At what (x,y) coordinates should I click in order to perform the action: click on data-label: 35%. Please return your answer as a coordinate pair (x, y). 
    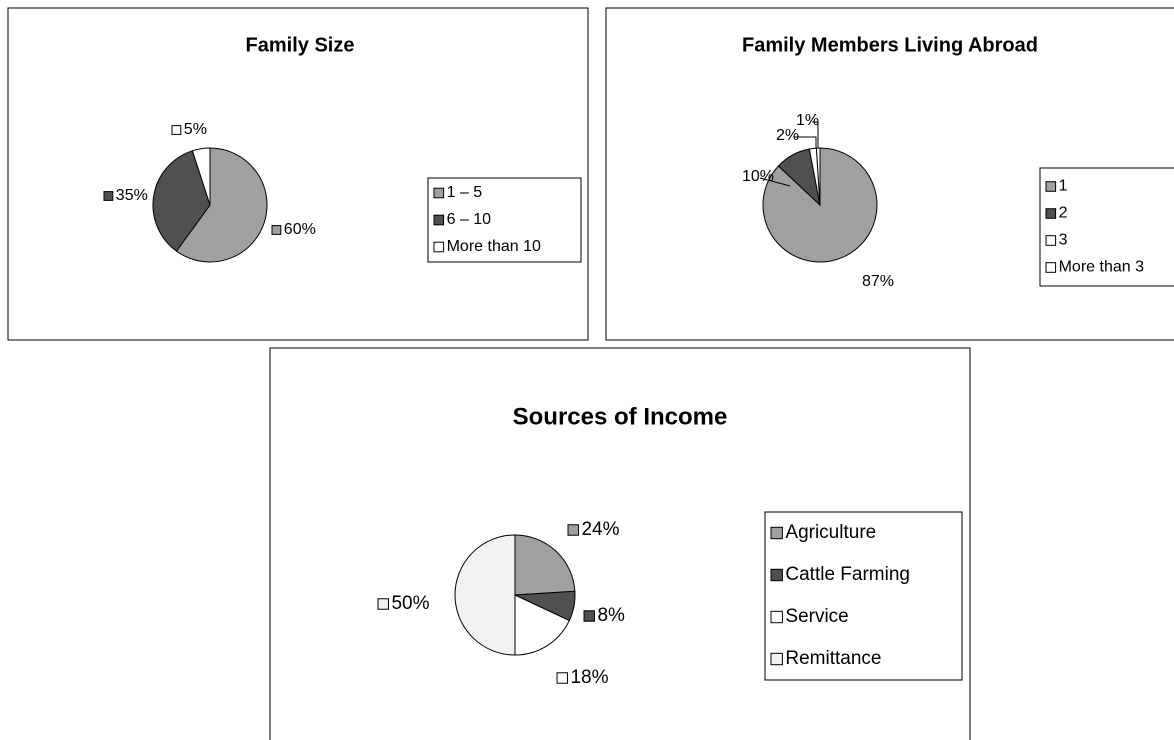
    Looking at the image, I should click on (132, 195).